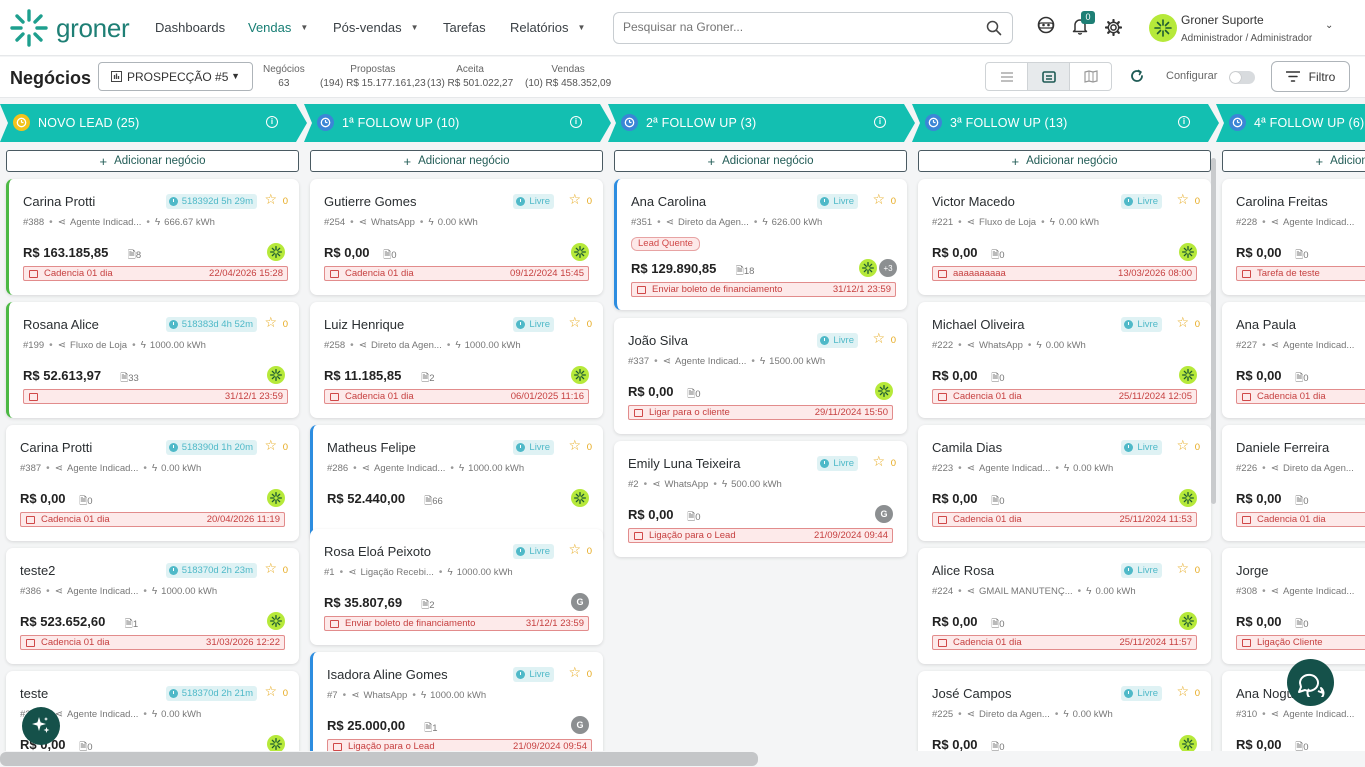  What do you see at coordinates (1300, 642) in the screenshot?
I see `deal-task: Ligação Cliente` at bounding box center [1300, 642].